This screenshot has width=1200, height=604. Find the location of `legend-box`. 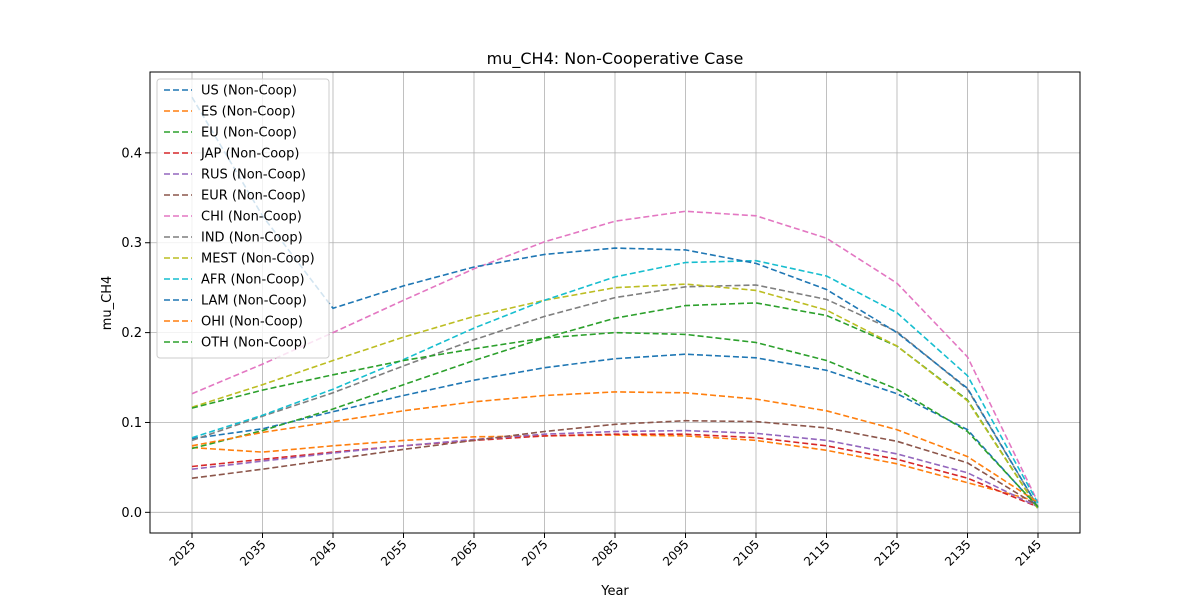

legend-box is located at coordinates (243, 218).